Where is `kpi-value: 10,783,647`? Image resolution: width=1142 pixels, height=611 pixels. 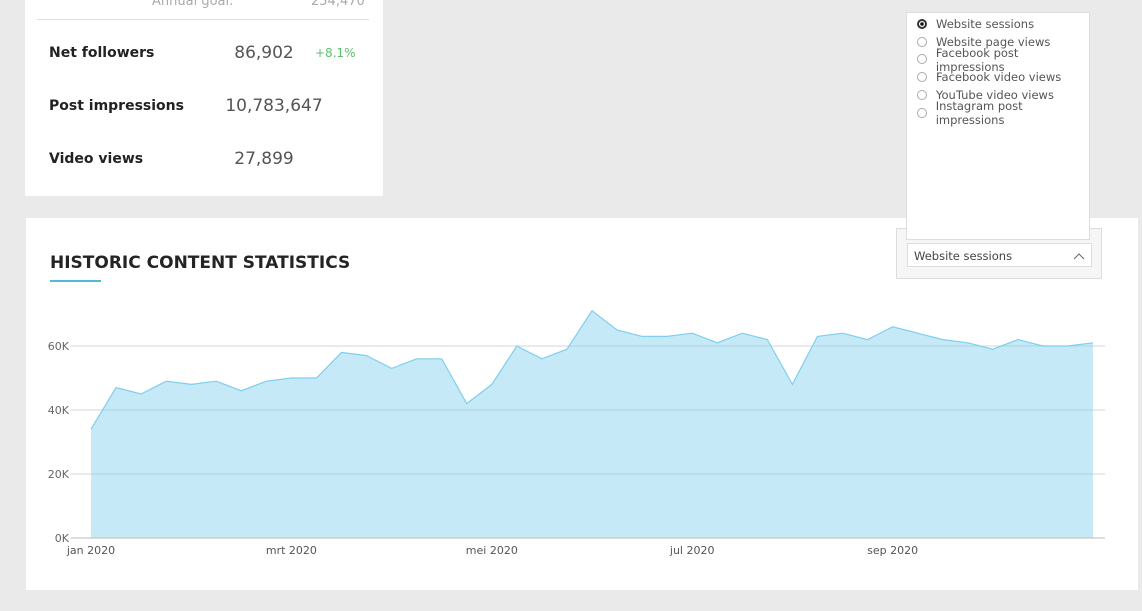
kpi-value: 10,783,647 is located at coordinates (274, 106).